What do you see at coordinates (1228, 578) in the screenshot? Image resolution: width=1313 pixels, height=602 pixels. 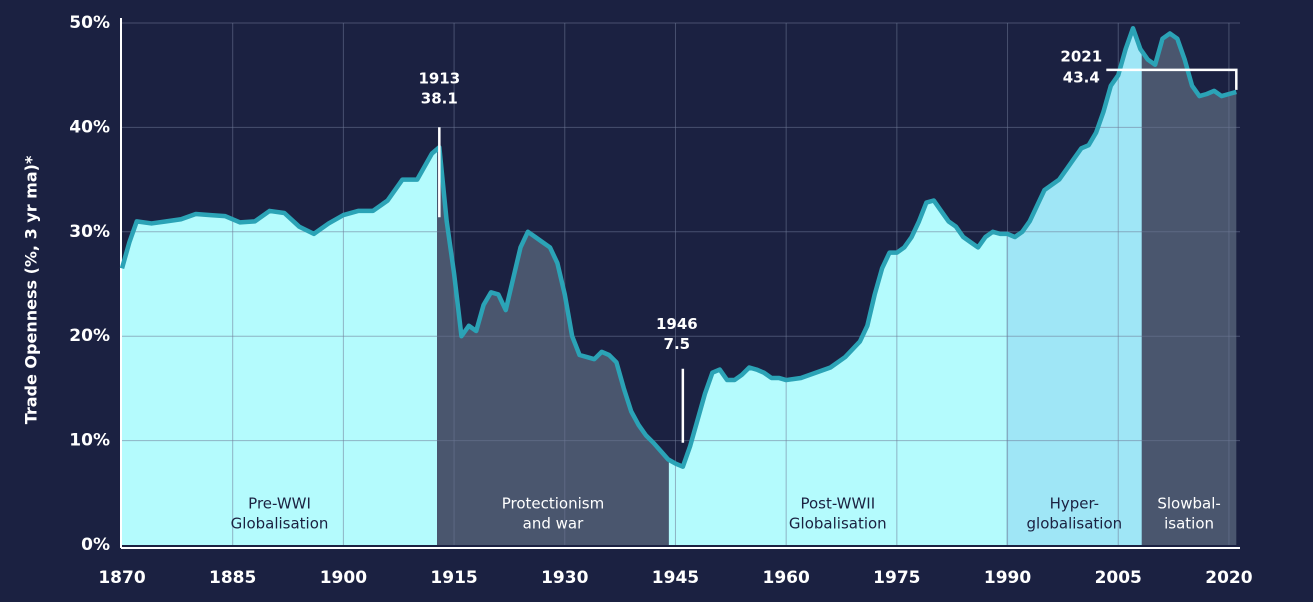 I see `x-tick-label: 2020` at bounding box center [1228, 578].